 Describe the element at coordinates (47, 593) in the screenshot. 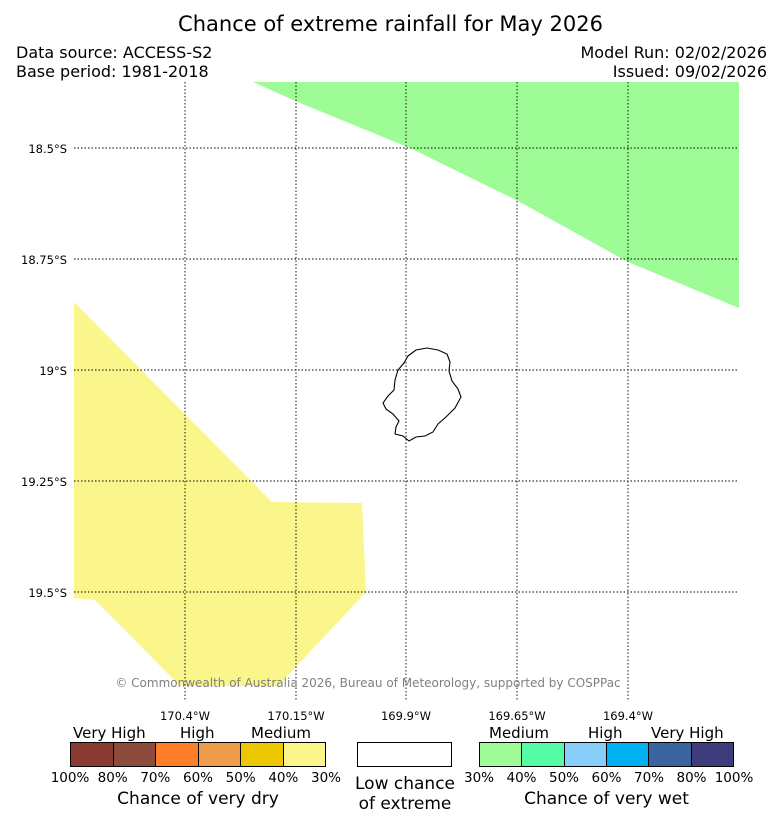

I see `lat-label-19-5: 19.5°S` at that location.